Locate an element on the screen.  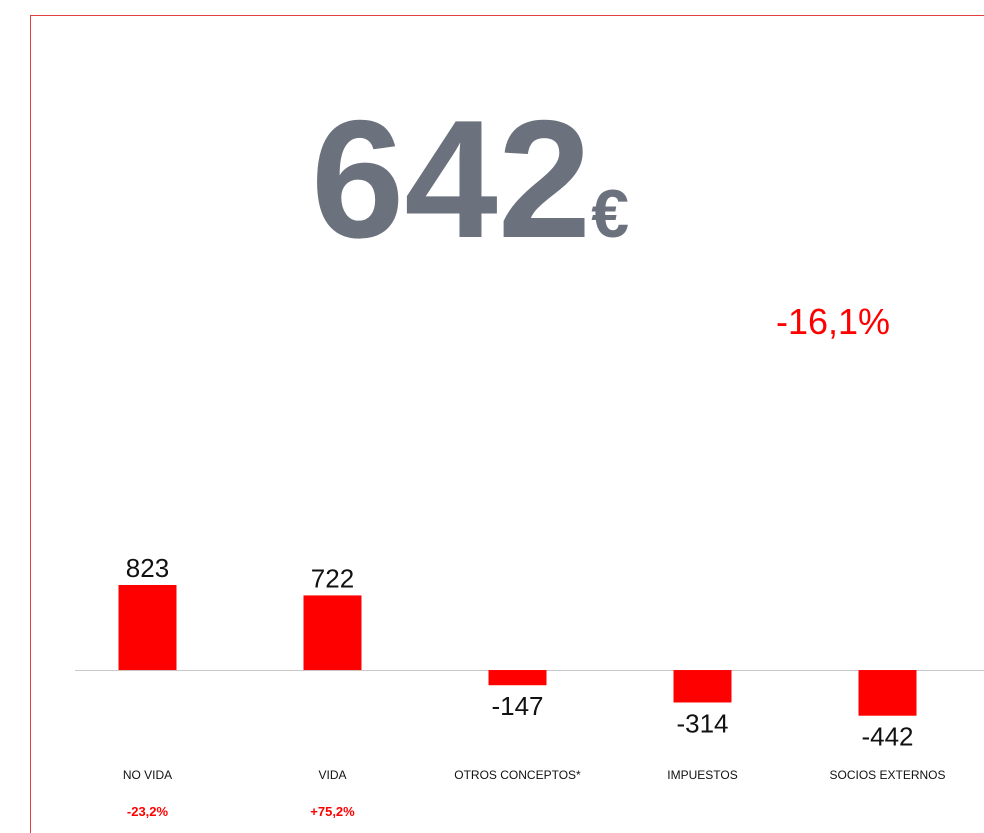
category-label: NO VIDA is located at coordinates (147, 775).